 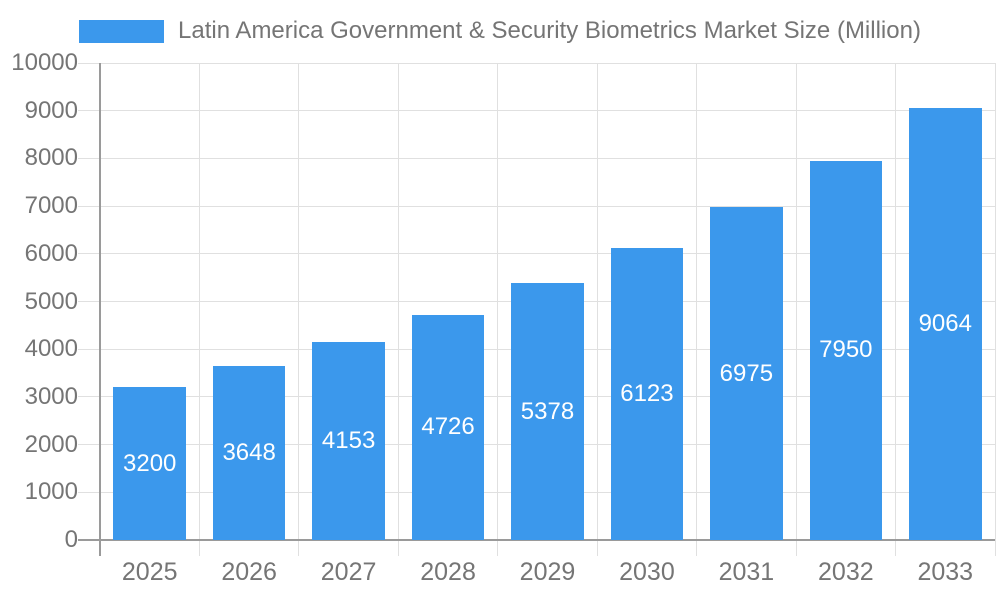 I want to click on bar-value-label: 4726, so click(x=448, y=427).